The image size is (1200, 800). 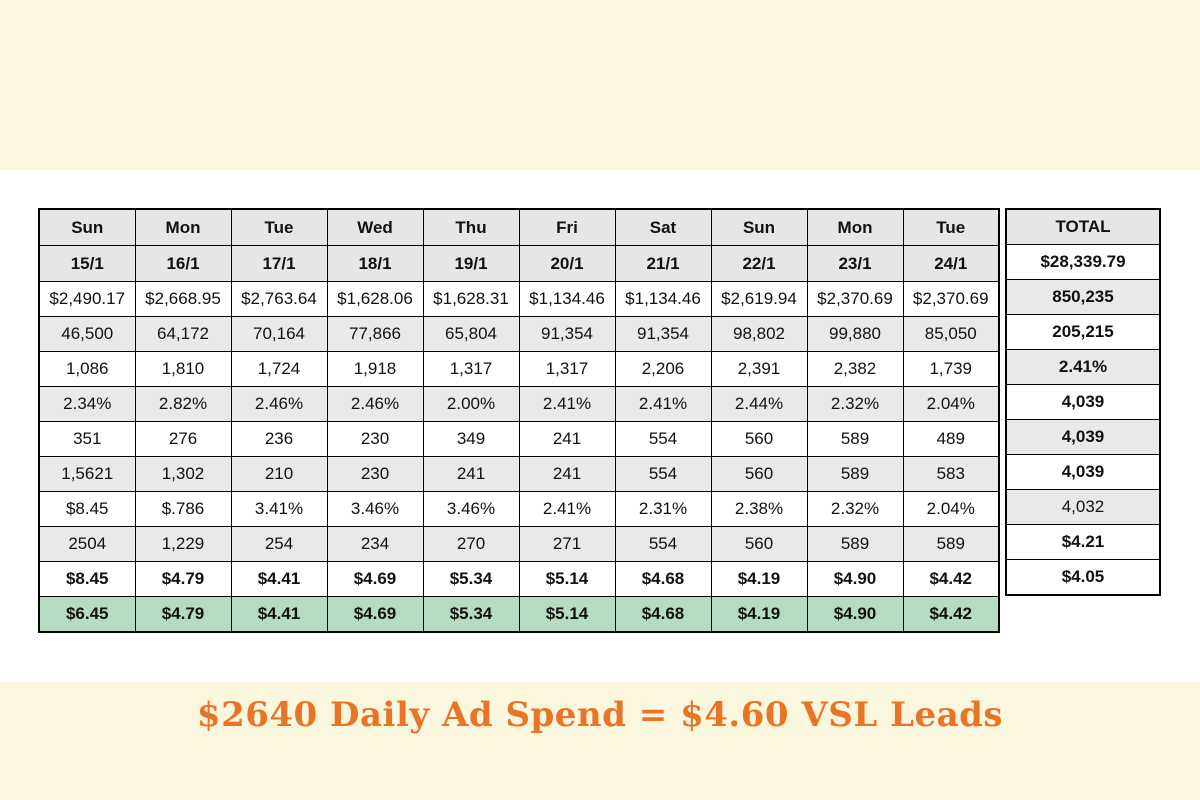 I want to click on table-cell: 2.32%, so click(x=855, y=509).